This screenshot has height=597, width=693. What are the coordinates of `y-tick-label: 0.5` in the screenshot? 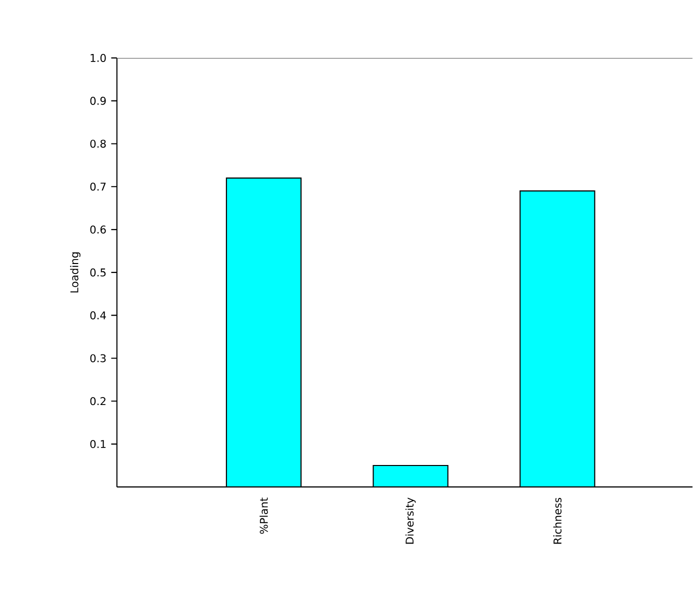 It's located at (98, 272).